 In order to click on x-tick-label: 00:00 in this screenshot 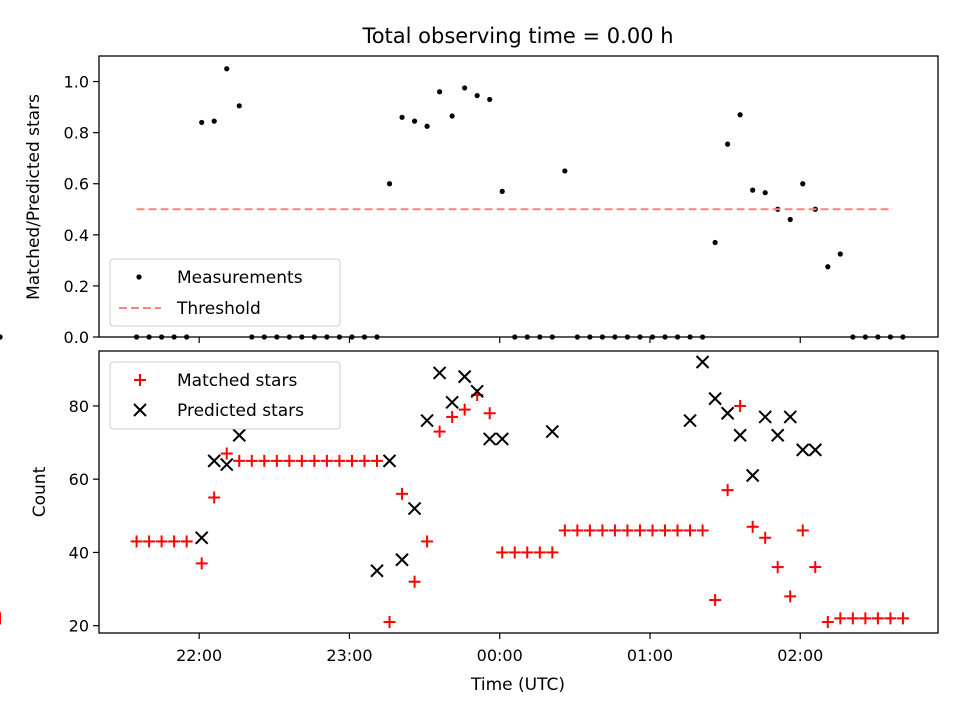, I will do `click(500, 655)`.